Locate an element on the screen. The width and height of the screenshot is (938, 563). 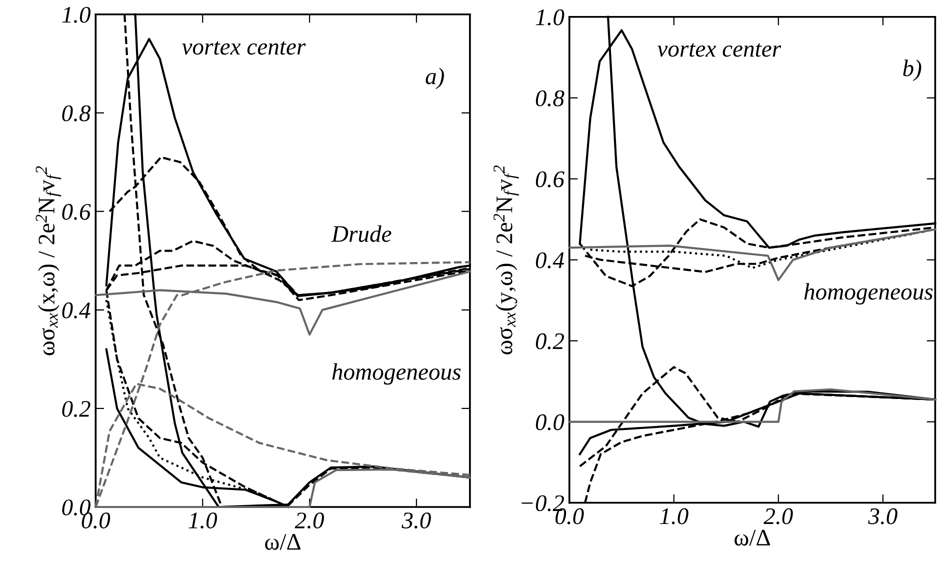
text: ωσ$_{xx}$(x,ω) / 2e$^{2}$N$_{f}$v$_{f}$$^{2}$ is located at coordinates (49, 261).